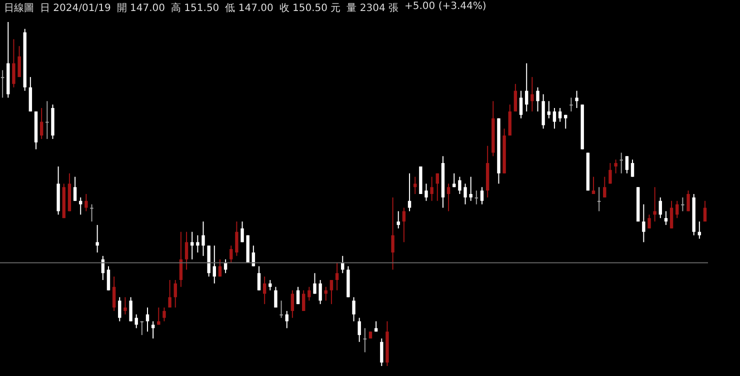 Image resolution: width=740 pixels, height=376 pixels. What do you see at coordinates (75, 8) in the screenshot?
I see `text: 日 2024/01/19` at bounding box center [75, 8].